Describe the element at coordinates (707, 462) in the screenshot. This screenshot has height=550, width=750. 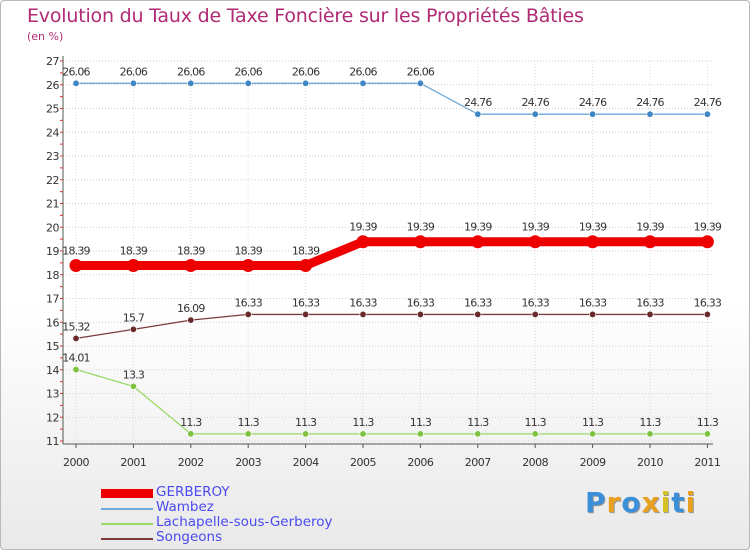
I see `x-tick-label: 2011` at that location.